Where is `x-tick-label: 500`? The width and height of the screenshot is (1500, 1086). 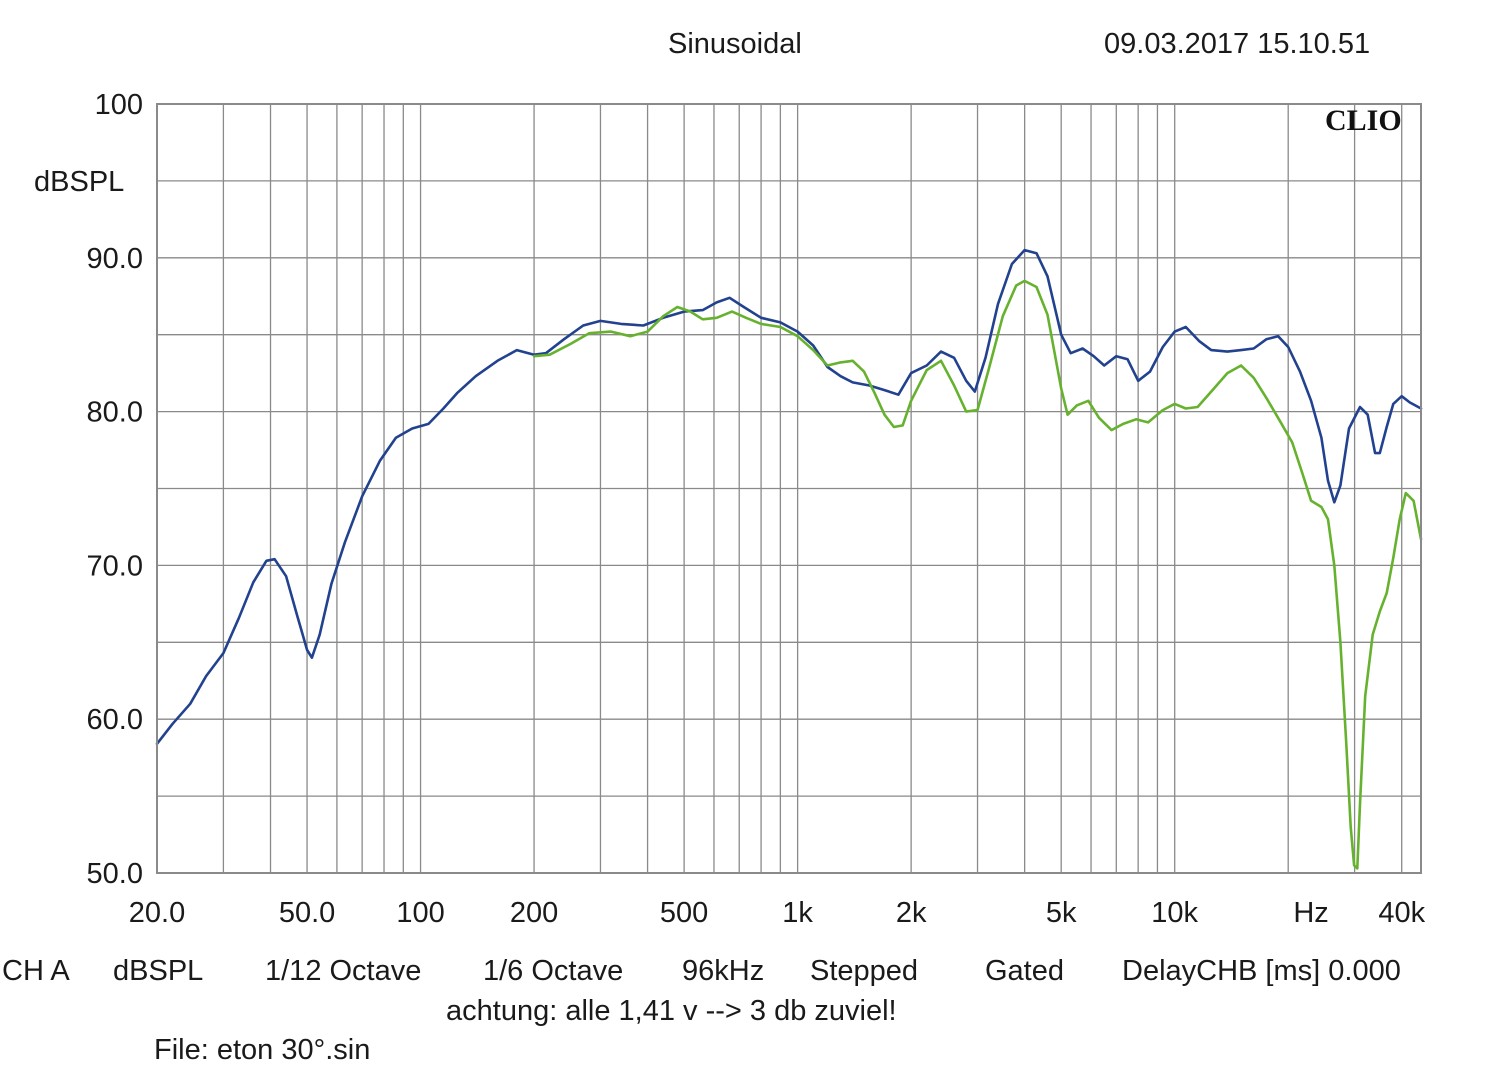
x-tick-label: 500 is located at coordinates (684, 913).